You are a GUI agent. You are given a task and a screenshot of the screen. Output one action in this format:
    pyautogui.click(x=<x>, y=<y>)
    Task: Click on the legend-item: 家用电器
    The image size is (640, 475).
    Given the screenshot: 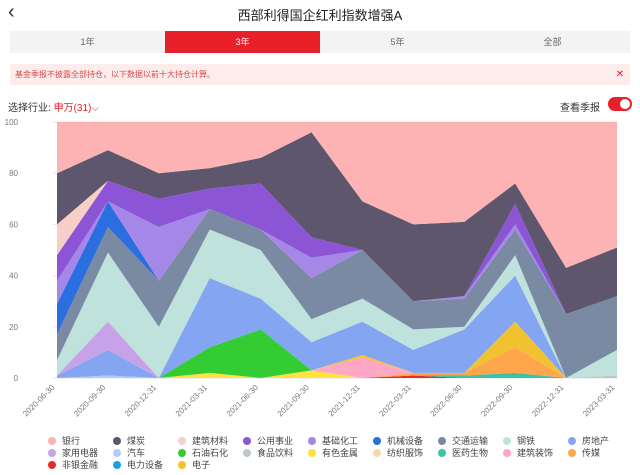 What is the action you would take?
    pyautogui.click(x=73, y=452)
    